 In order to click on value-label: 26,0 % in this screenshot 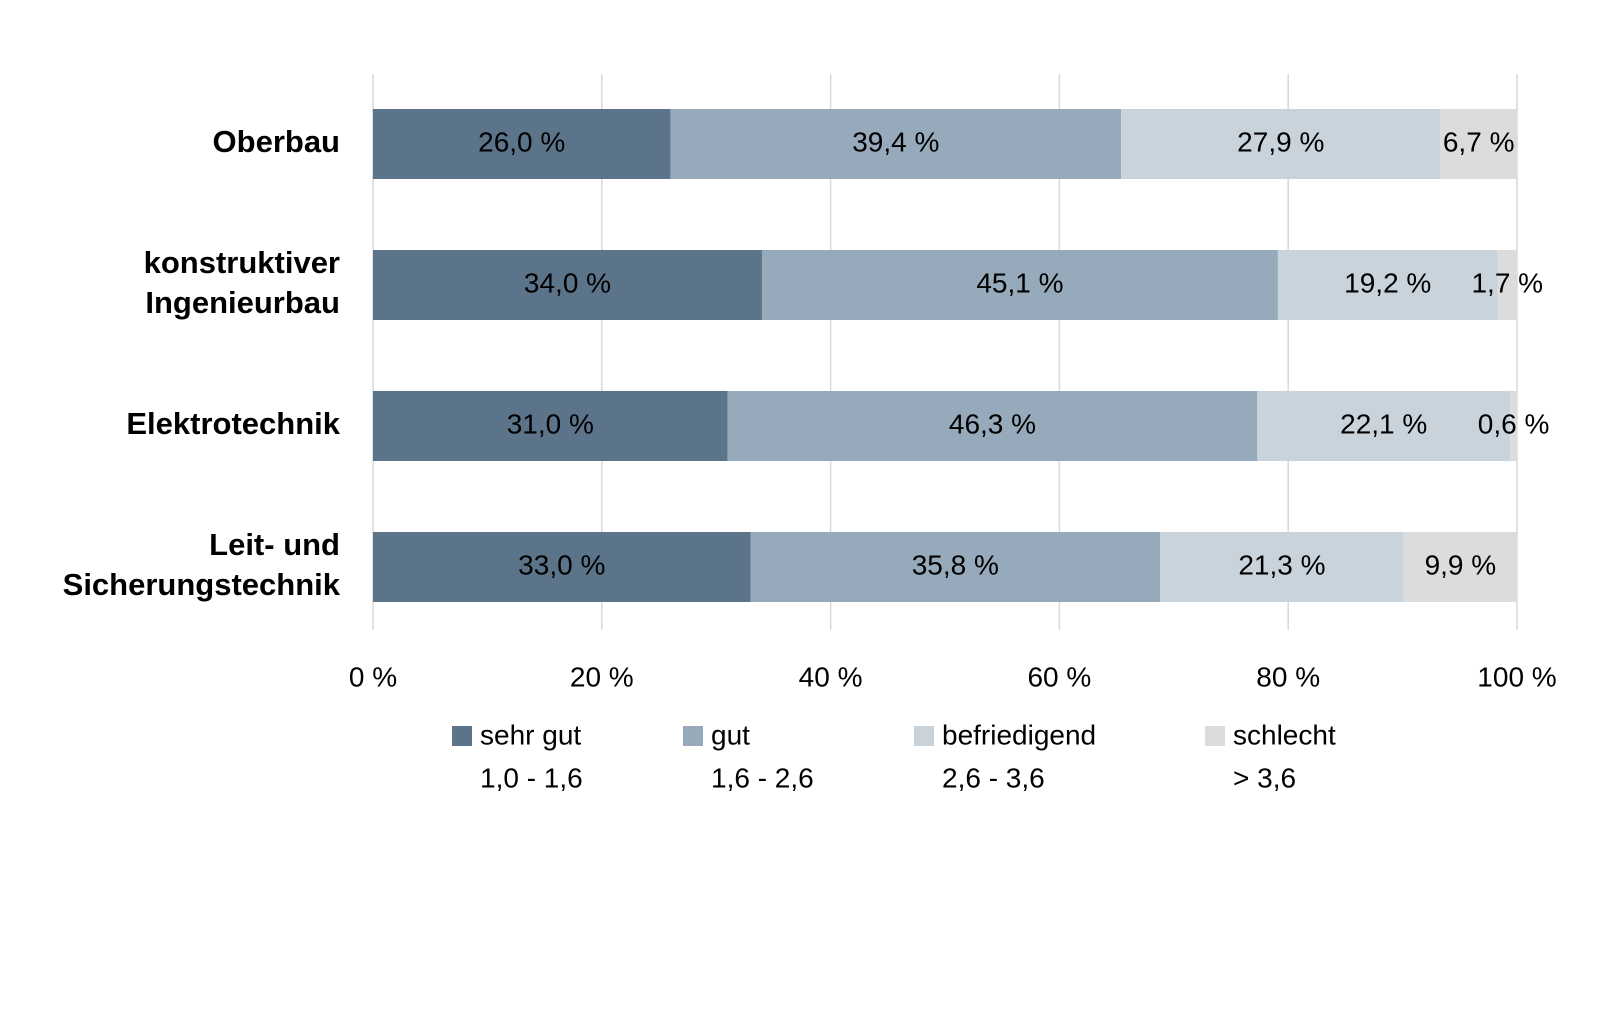, I will do `click(521, 141)`.